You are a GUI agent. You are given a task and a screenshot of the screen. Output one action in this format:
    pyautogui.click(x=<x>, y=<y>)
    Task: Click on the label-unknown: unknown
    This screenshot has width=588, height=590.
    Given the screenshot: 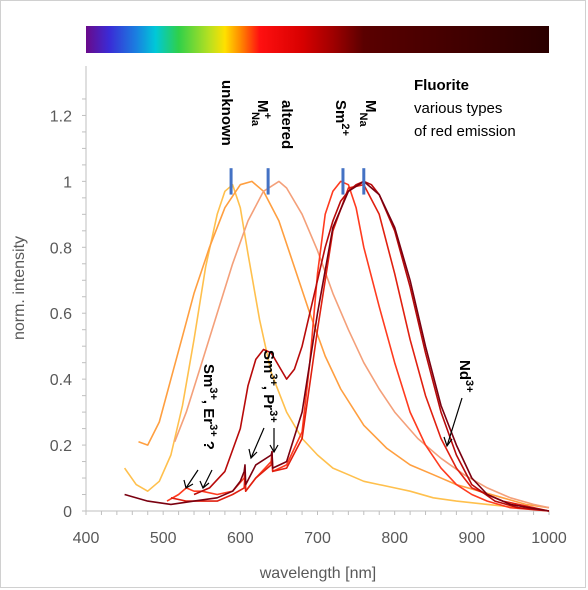 What is the action you would take?
    pyautogui.click(x=226, y=113)
    